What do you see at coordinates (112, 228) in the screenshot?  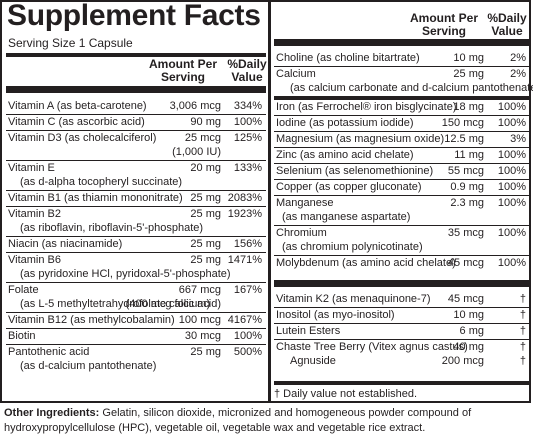 I see `nutrient-source: (as riboflavin, riboflavin-5'-phosphate)` at bounding box center [112, 228].